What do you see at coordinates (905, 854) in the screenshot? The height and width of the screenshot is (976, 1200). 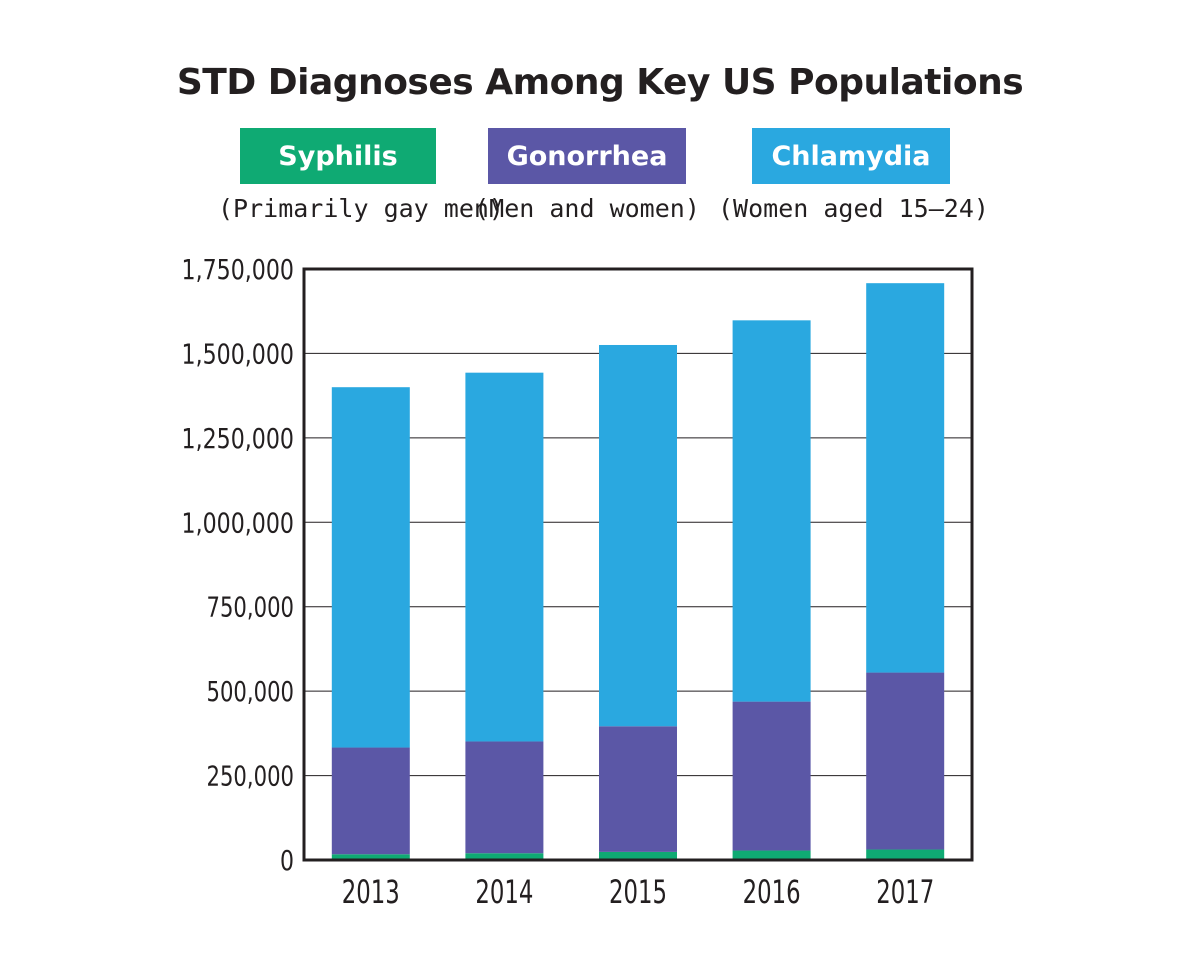 I see `bar-syphilis-2017` at bounding box center [905, 854].